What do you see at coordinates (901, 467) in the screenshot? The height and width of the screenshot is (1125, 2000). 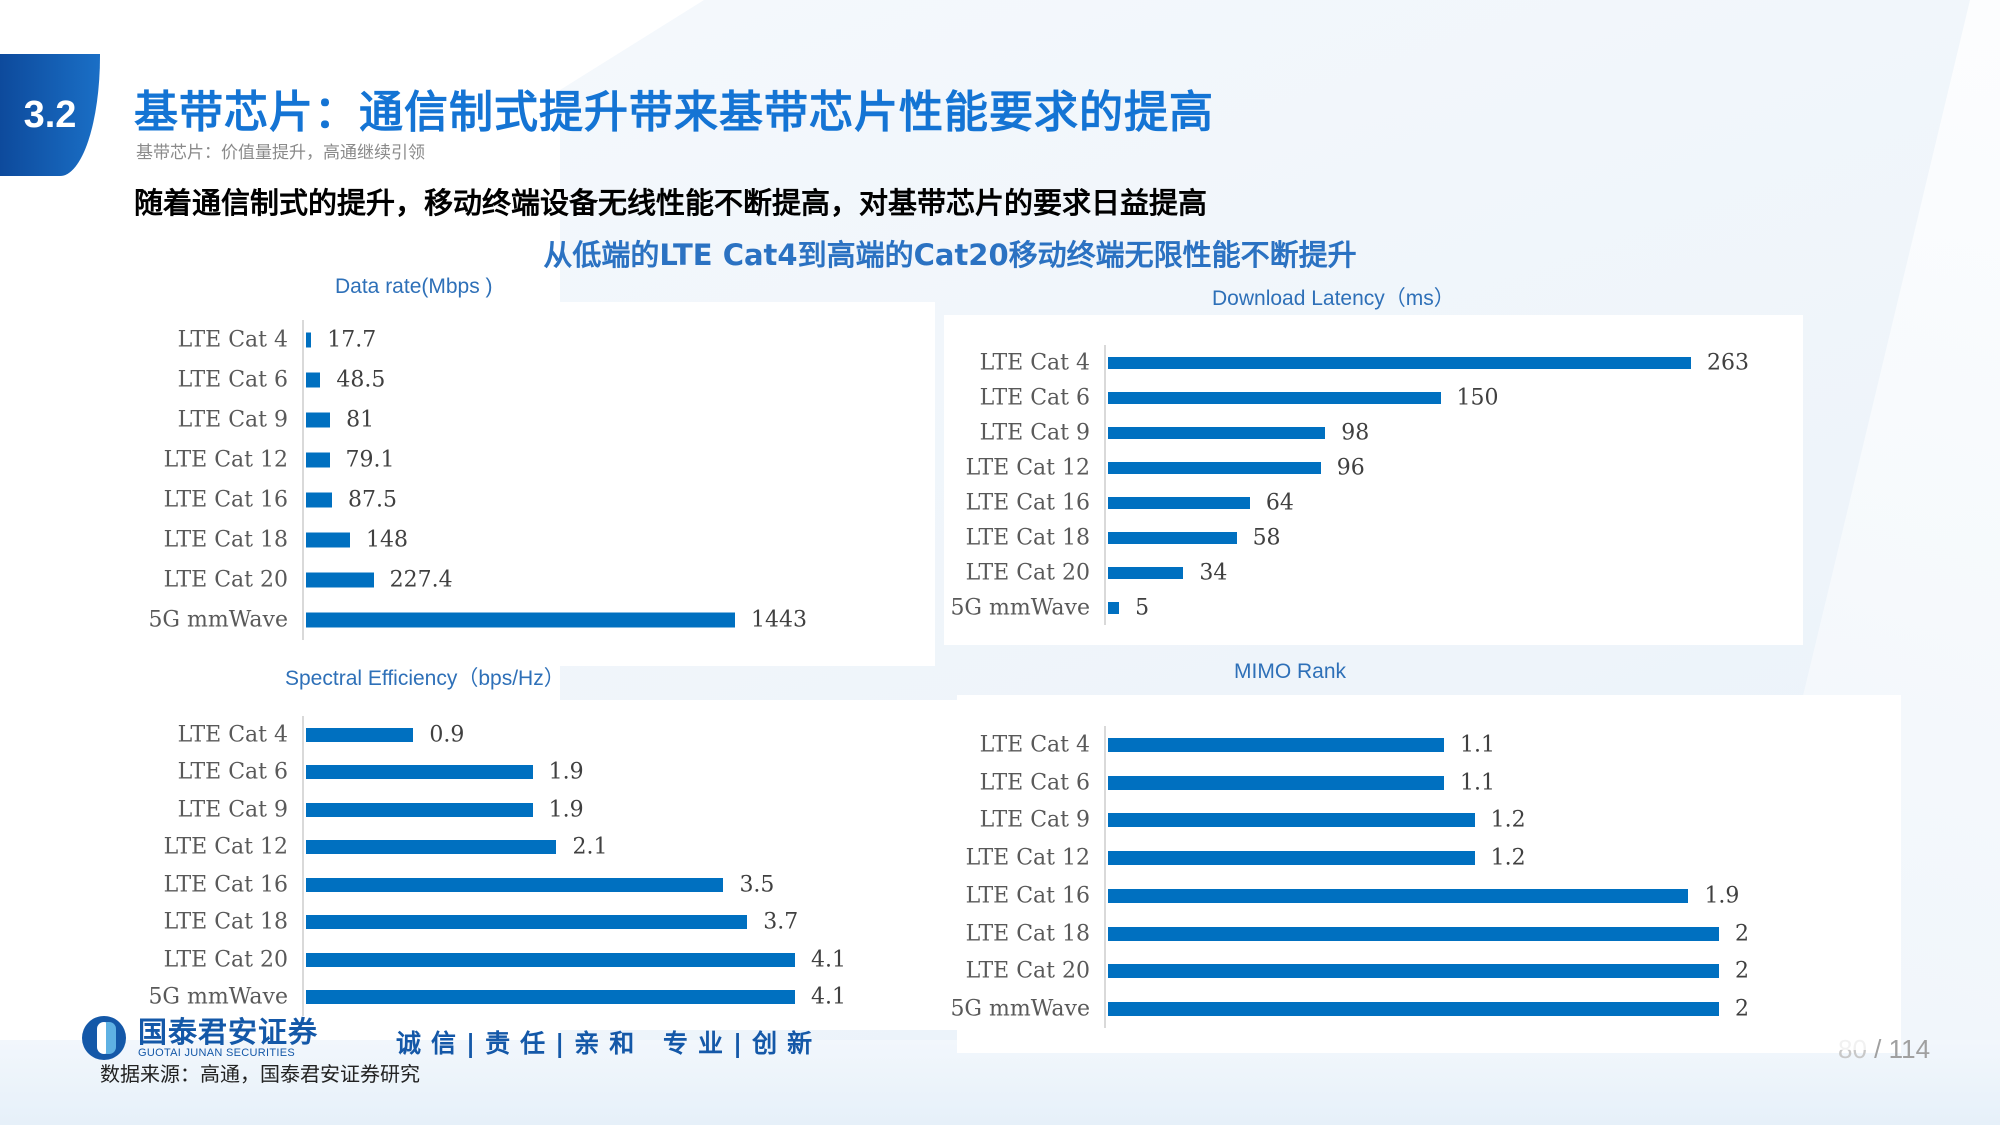 I see `bar-row: LTE Cat 12 96` at bounding box center [901, 467].